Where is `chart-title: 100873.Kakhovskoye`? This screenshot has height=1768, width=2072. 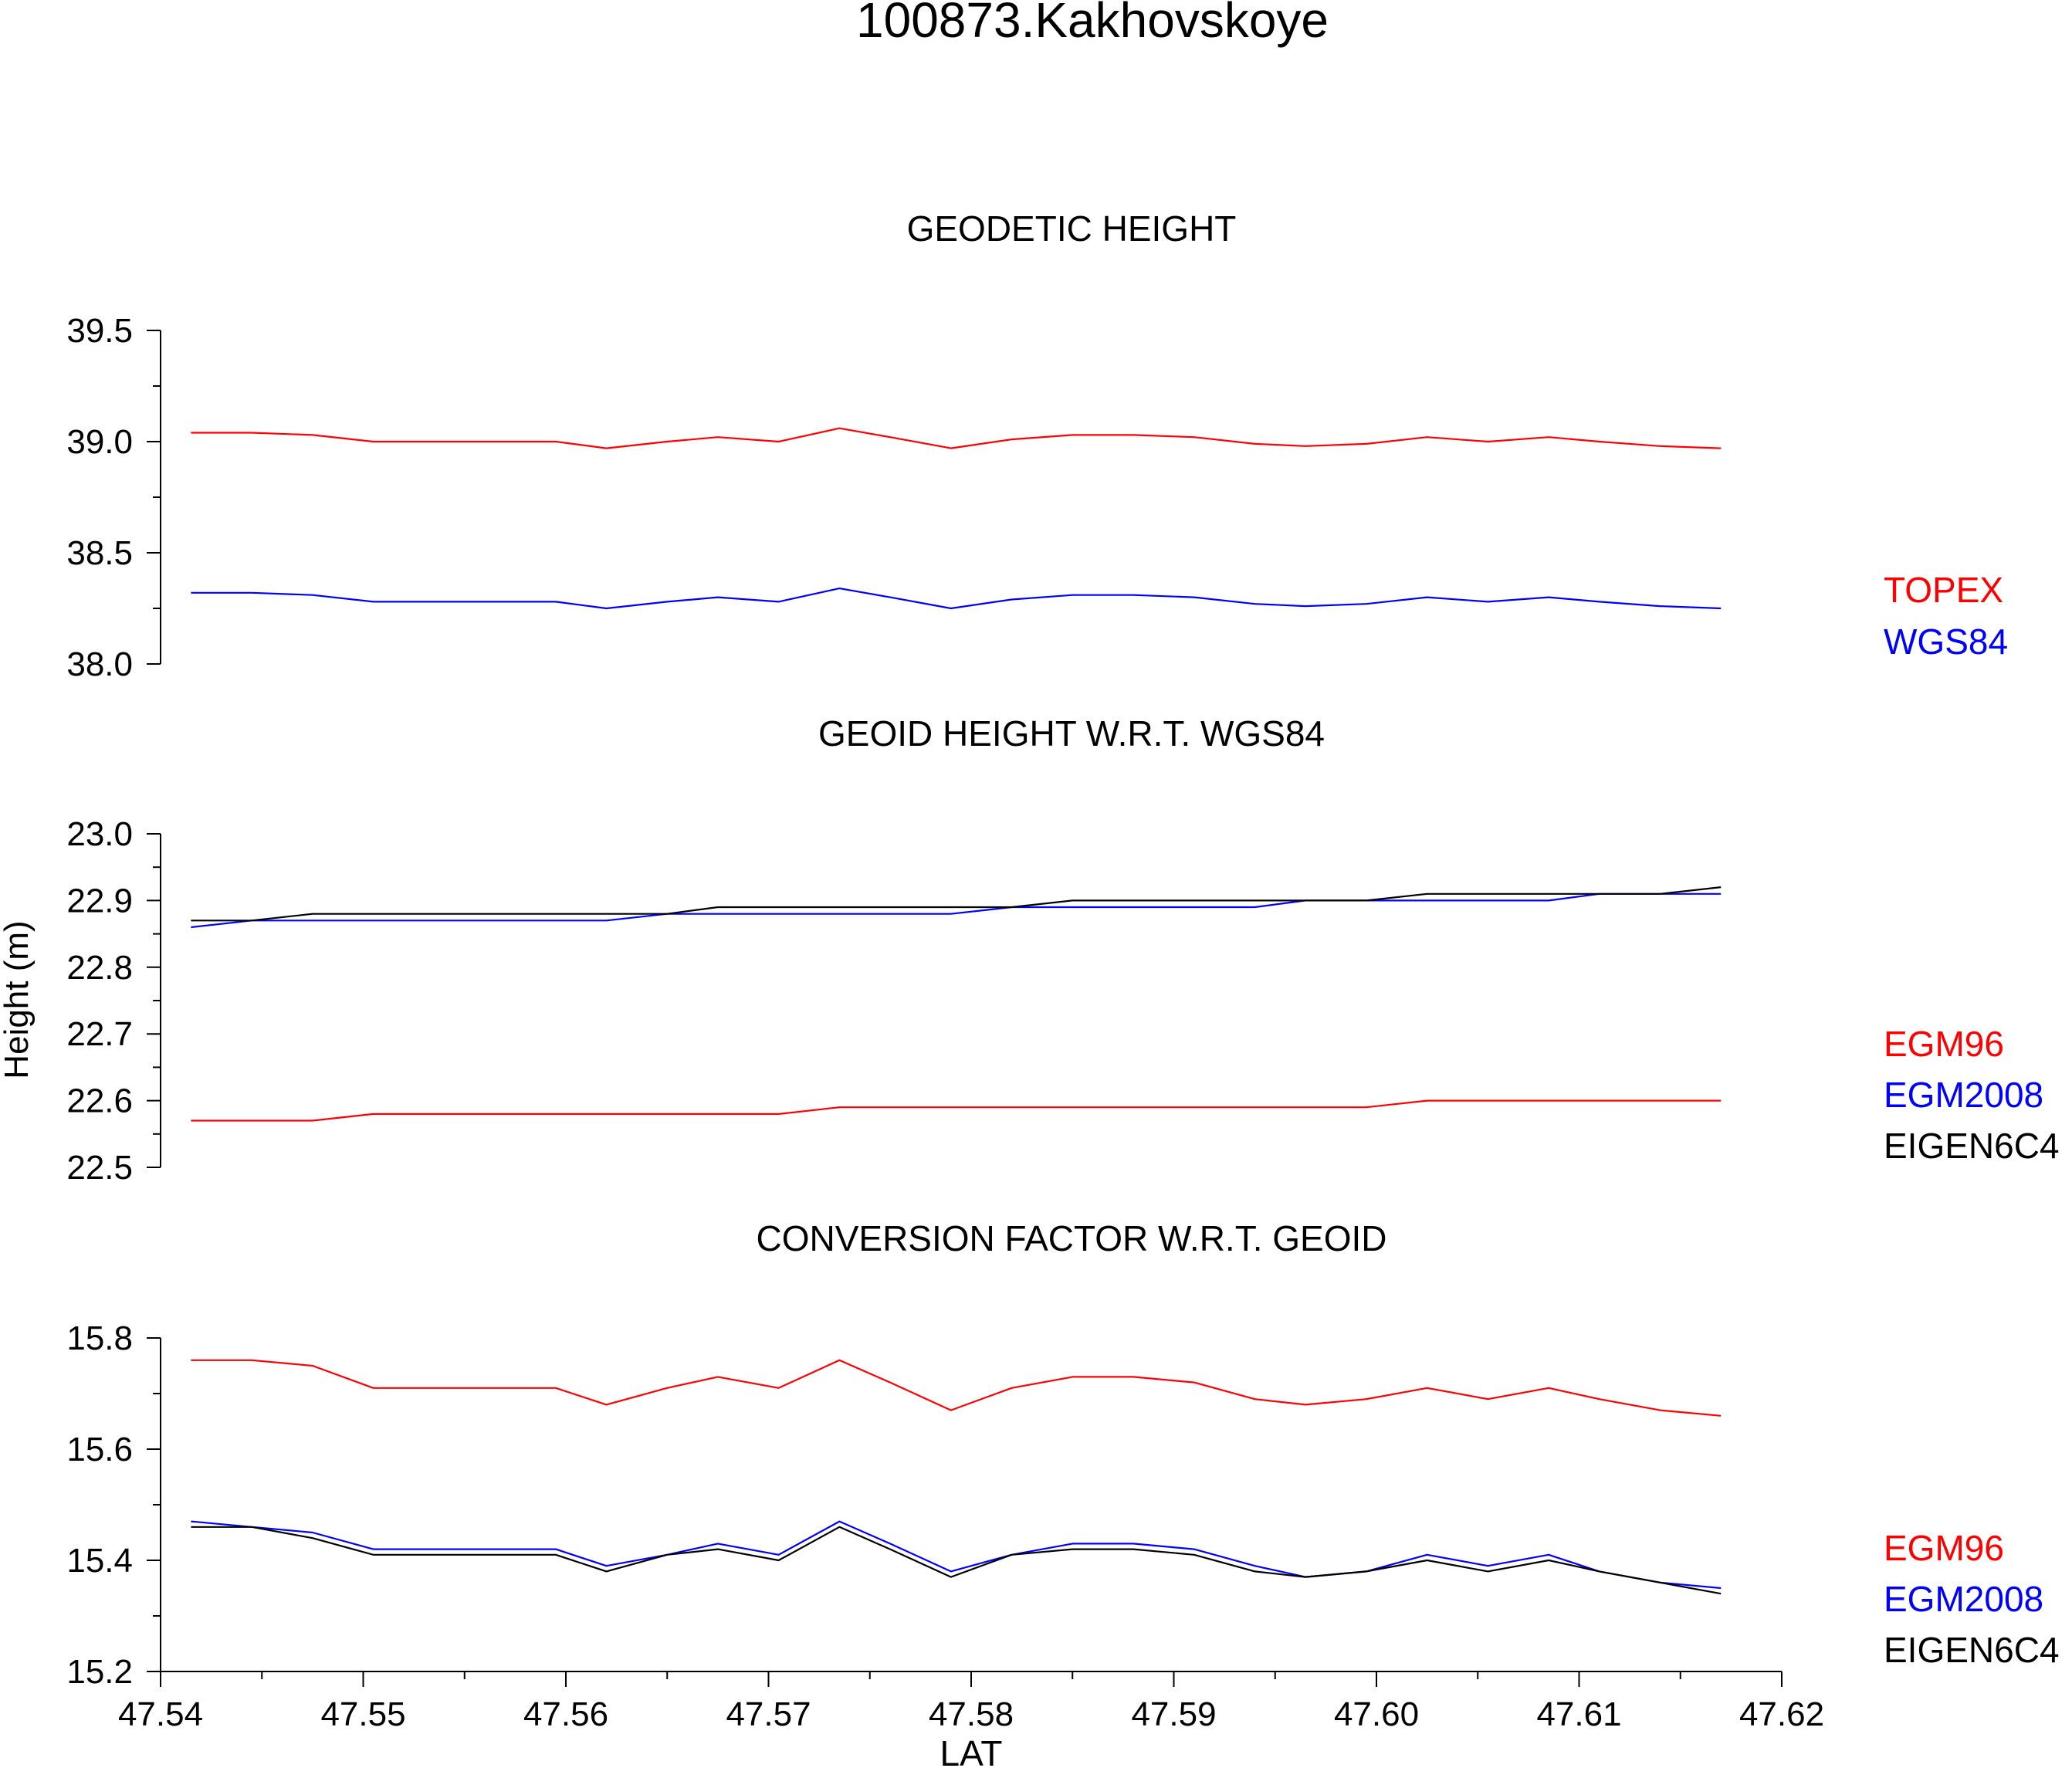 chart-title: 100873.Kakhovskoye is located at coordinates (1092, 24).